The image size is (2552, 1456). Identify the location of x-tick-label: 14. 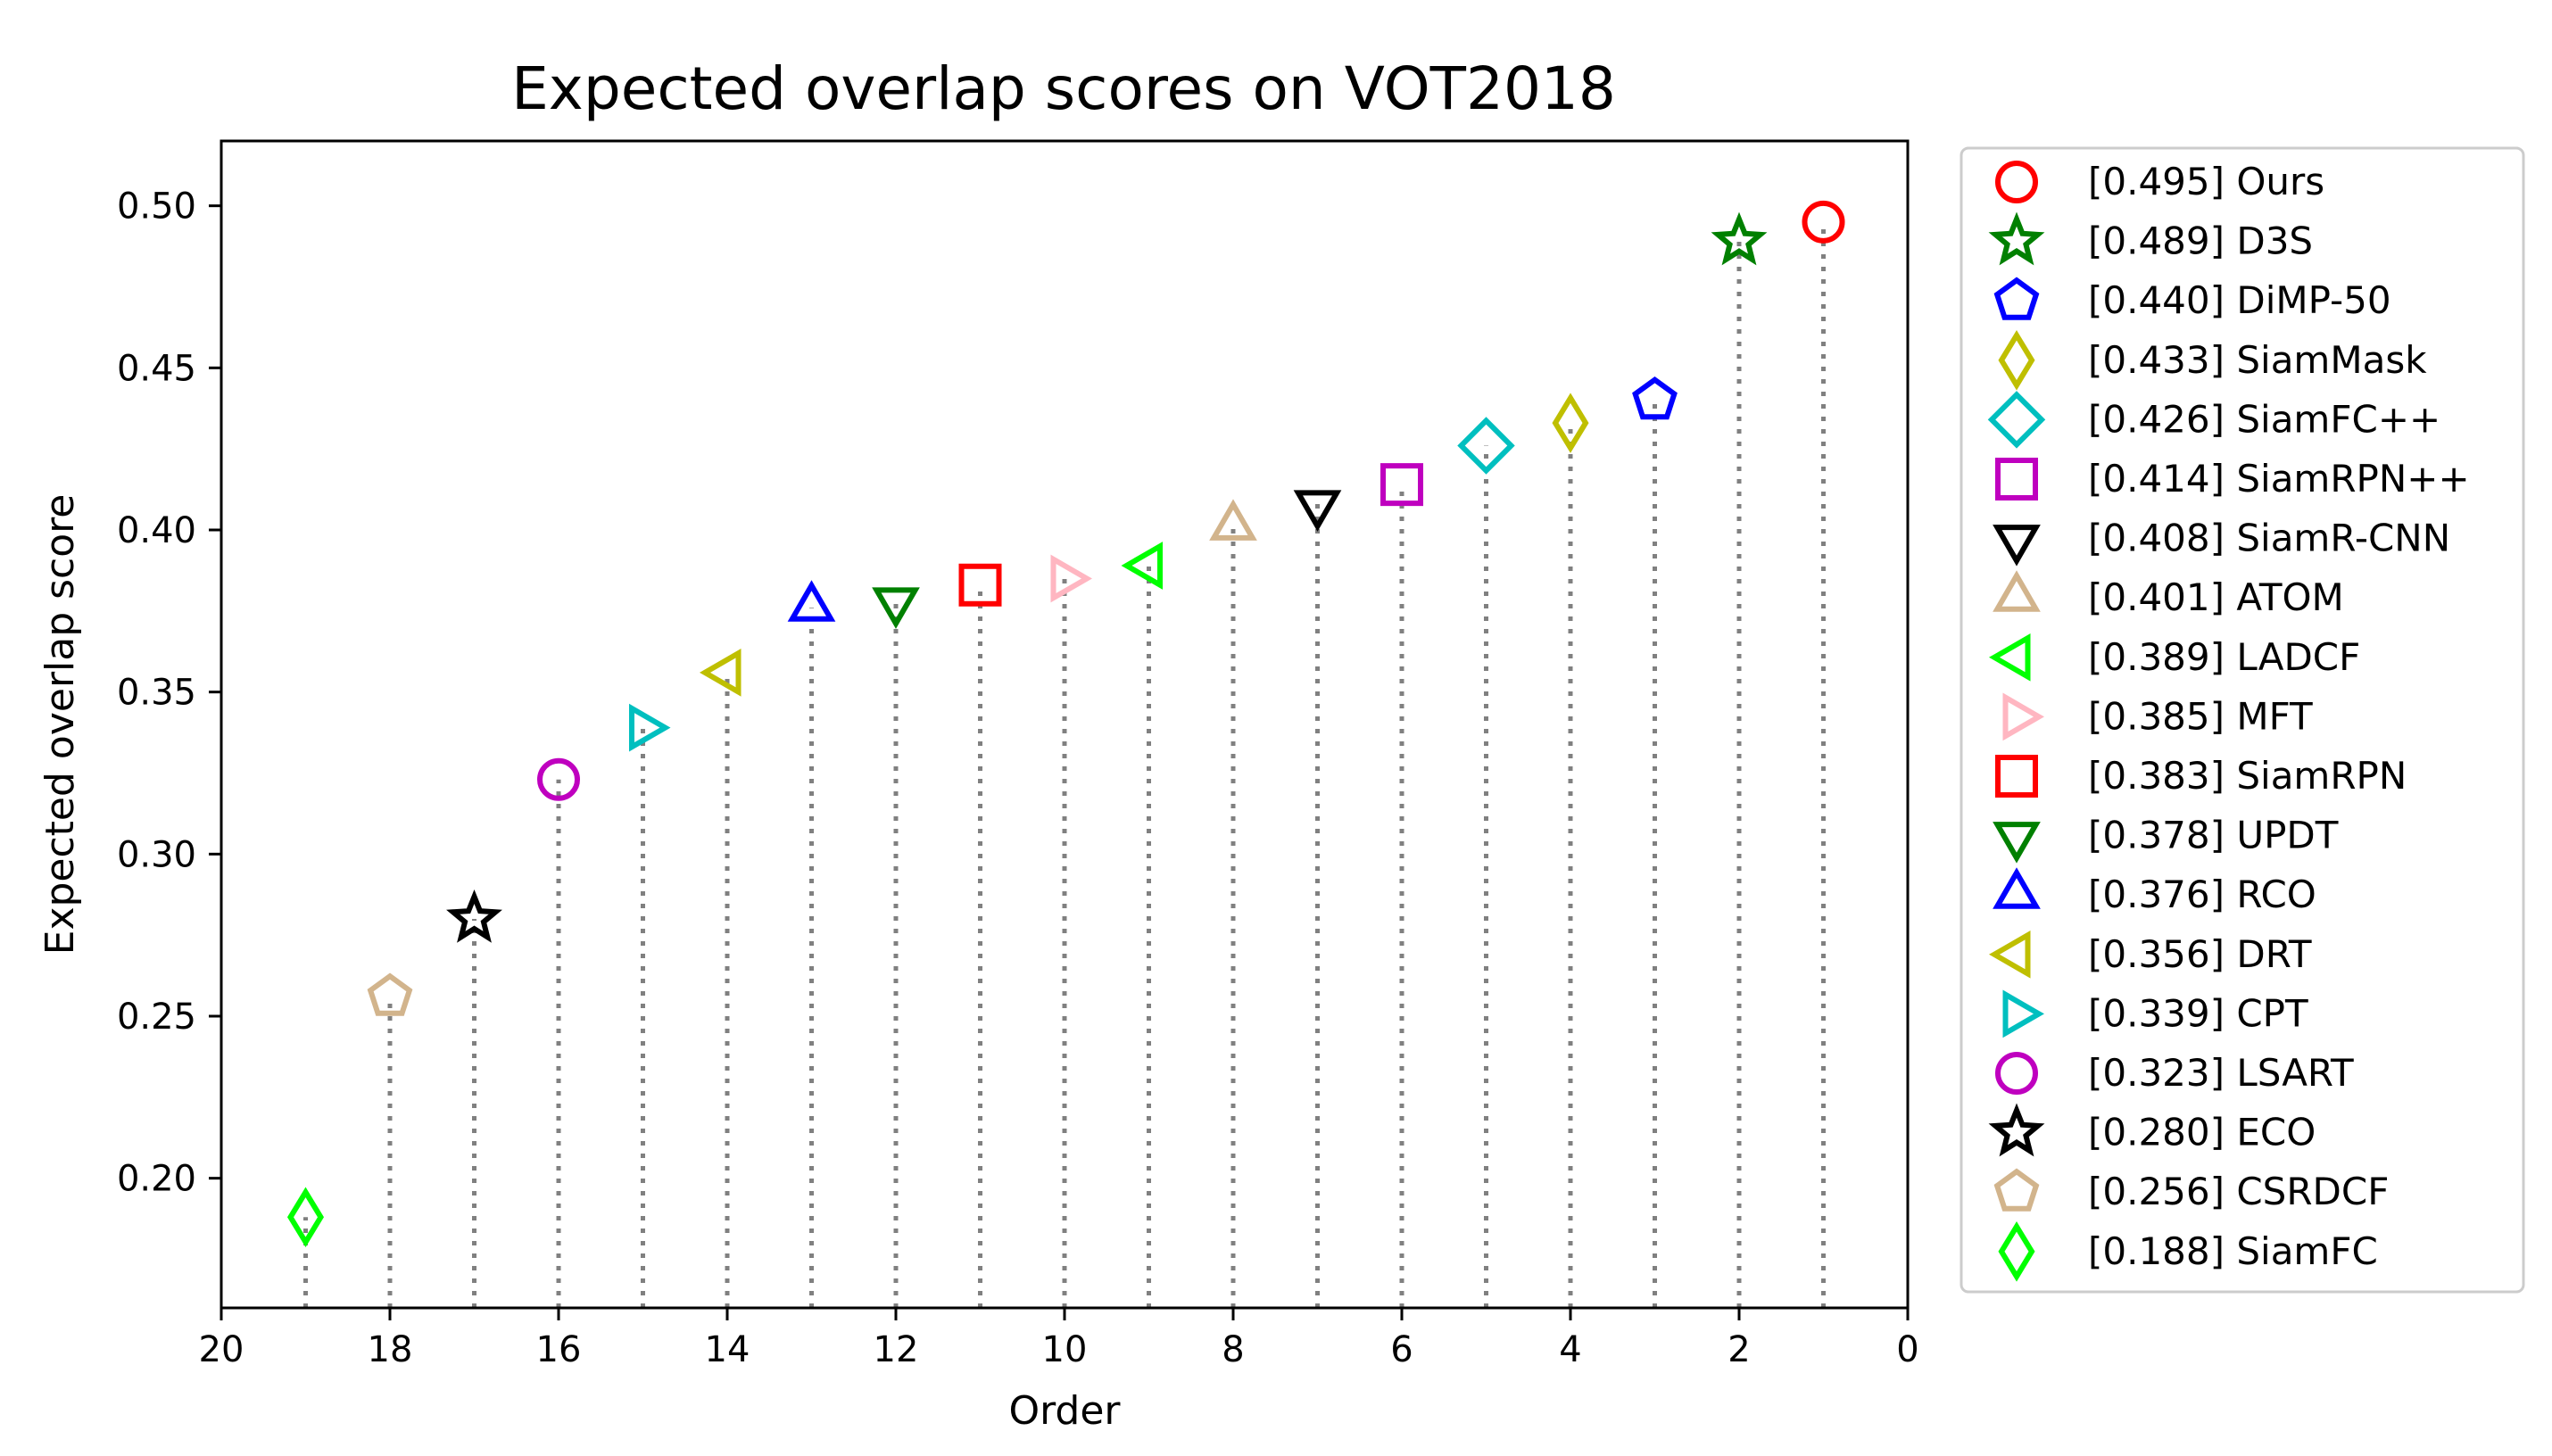
(727, 1349).